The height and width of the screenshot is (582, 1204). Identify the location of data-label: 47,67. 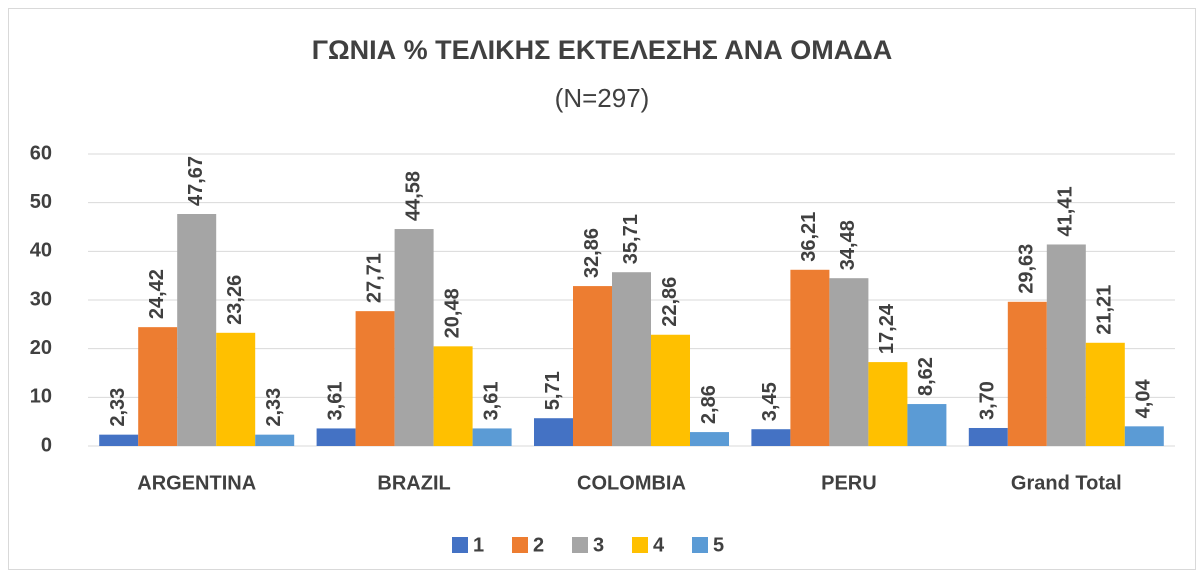
(196, 181).